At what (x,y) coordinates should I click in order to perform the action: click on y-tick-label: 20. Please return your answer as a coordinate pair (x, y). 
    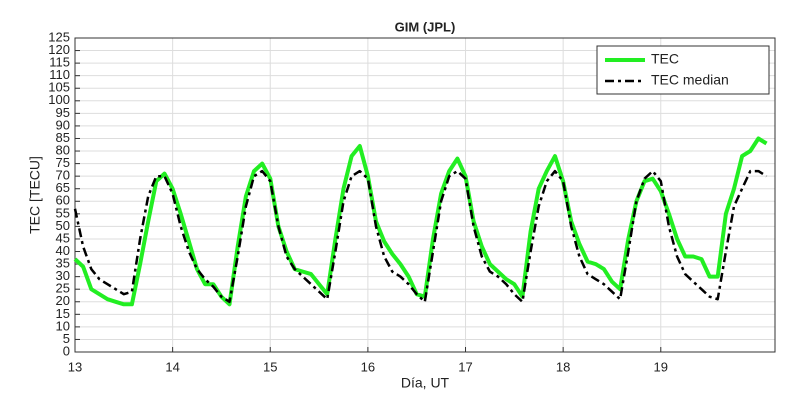
    Looking at the image, I should click on (63, 300).